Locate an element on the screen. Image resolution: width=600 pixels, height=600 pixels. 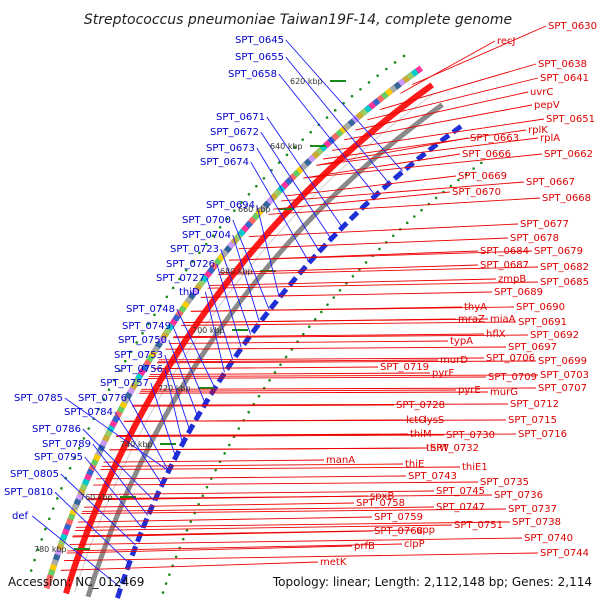
gene-label-right: SPT_0699 is located at coordinates (562, 361).